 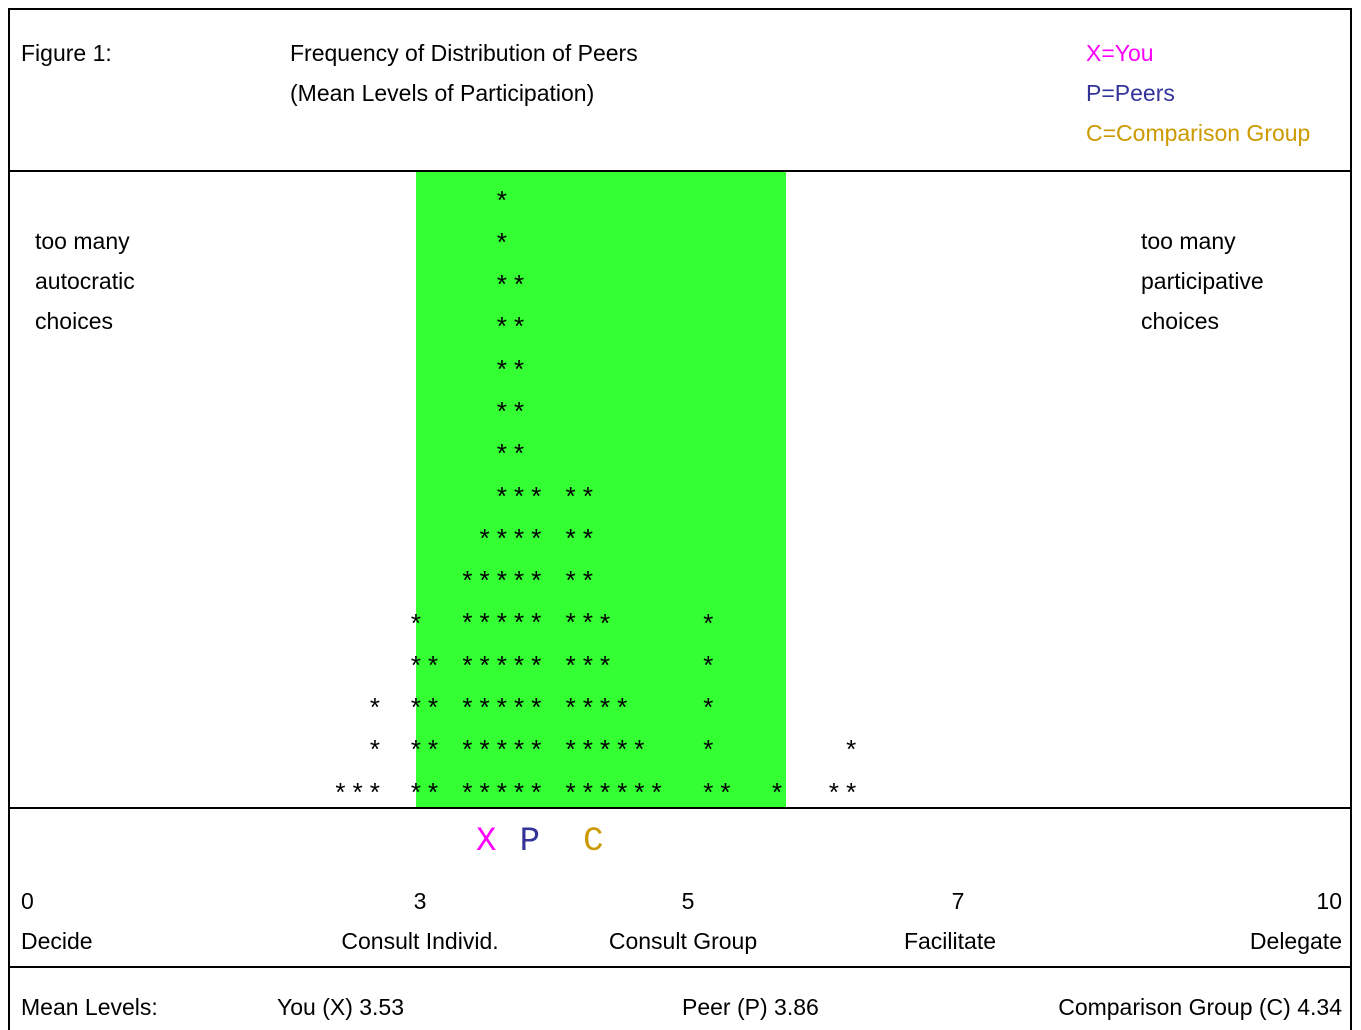 What do you see at coordinates (66, 53) in the screenshot?
I see `figure-label: Figure 1:` at bounding box center [66, 53].